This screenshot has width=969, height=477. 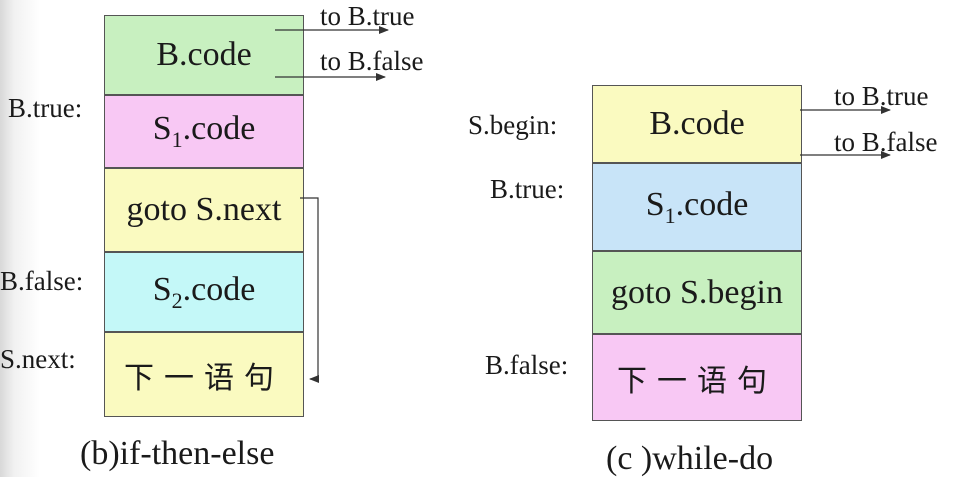 I want to click on while-b-code-text: B.code, so click(x=697, y=123).